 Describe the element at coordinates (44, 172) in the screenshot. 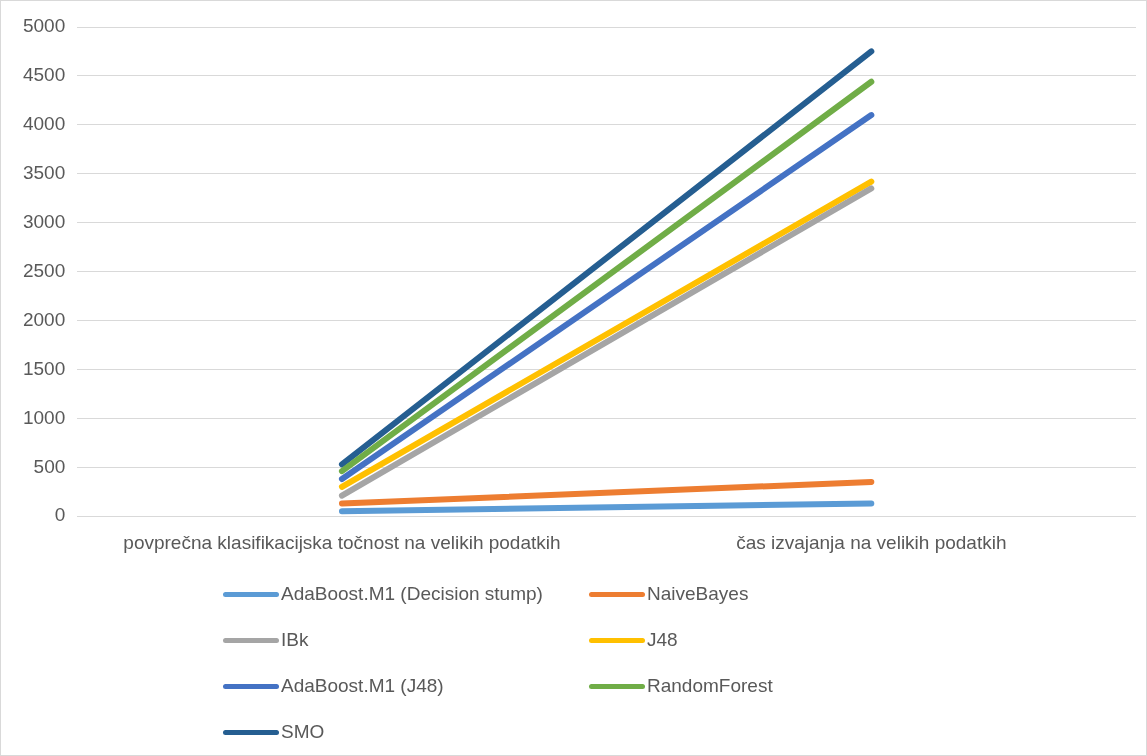

I see `y-tick-label: 3500` at that location.